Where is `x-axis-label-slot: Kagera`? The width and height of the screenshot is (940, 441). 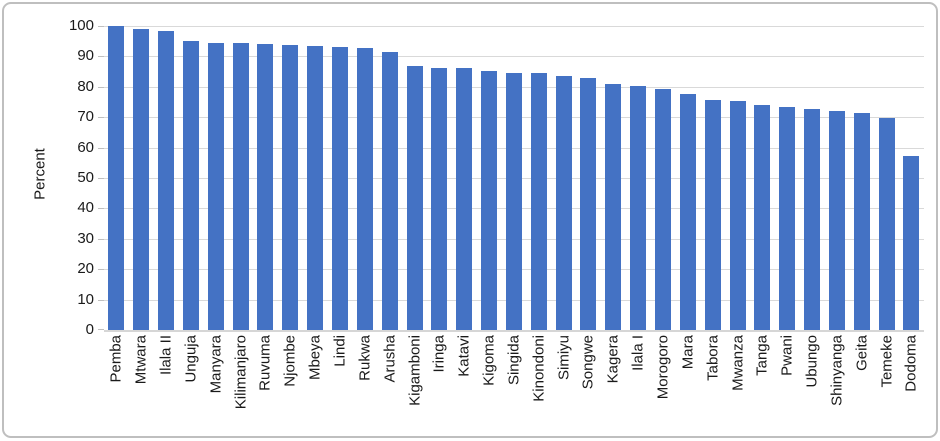 x-axis-label-slot: Kagera is located at coordinates (613, 388).